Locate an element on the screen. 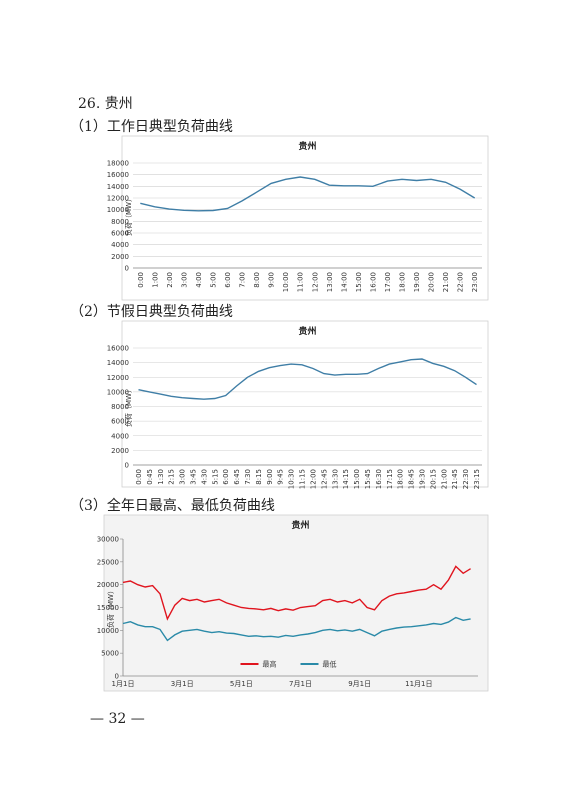 This screenshot has width=566, height=800. x-tick-label: 15:45 is located at coordinates (368, 479).